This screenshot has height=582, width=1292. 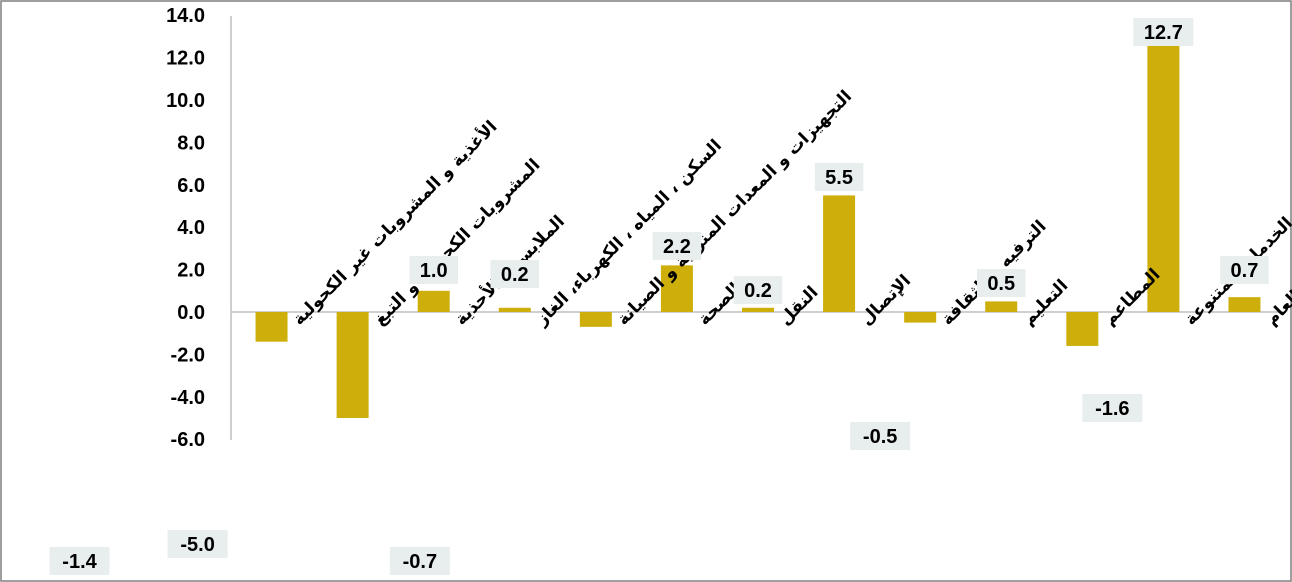 What do you see at coordinates (191, 228) in the screenshot?
I see `y-tick-label: 4.0` at bounding box center [191, 228].